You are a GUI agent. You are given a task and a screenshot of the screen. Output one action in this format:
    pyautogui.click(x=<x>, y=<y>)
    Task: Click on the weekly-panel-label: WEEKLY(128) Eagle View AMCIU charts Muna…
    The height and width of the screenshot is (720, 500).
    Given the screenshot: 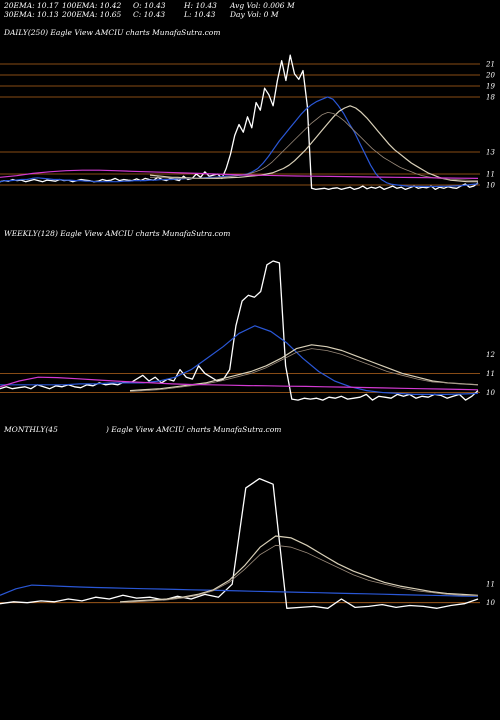 What is the action you would take?
    pyautogui.click(x=117, y=233)
    